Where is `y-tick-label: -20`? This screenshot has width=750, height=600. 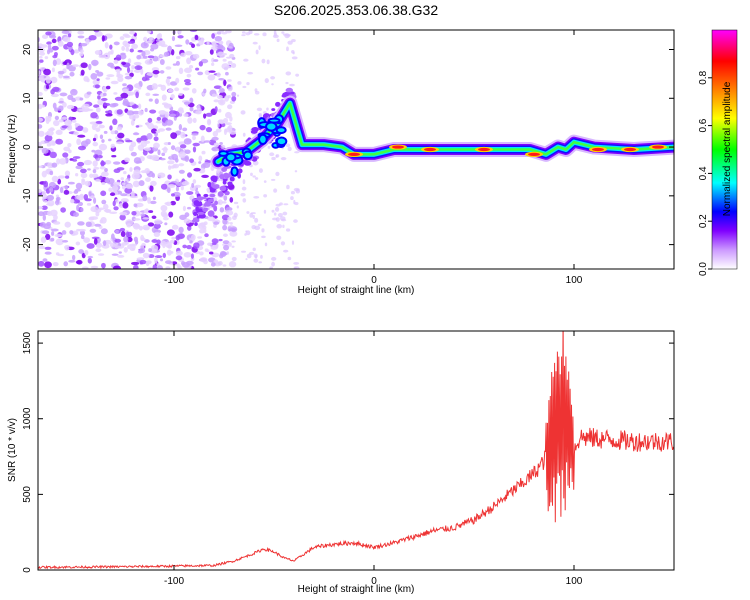
y-tick-label: -20 is located at coordinates (27, 244).